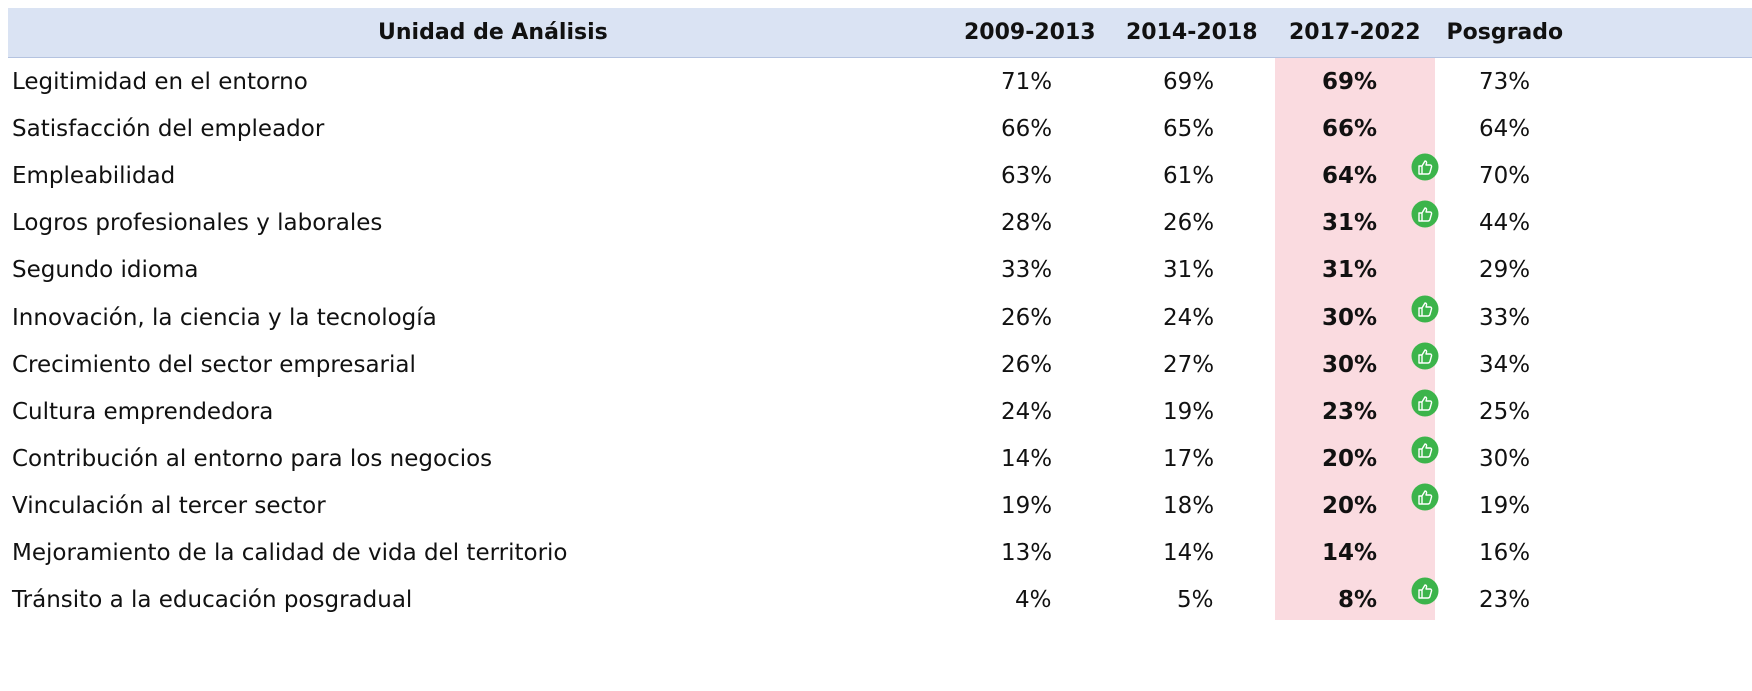  What do you see at coordinates (1027, 223) in the screenshot?
I see `value-cell: 28%` at bounding box center [1027, 223].